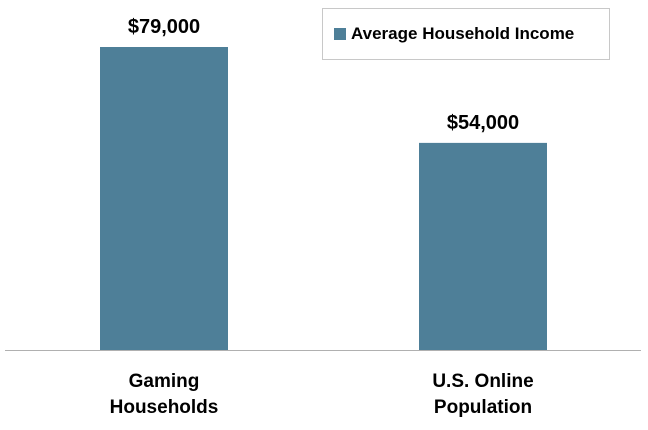 The height and width of the screenshot is (430, 648). Describe the element at coordinates (164, 394) in the screenshot. I see `category-label-0: Gaming Households` at that location.